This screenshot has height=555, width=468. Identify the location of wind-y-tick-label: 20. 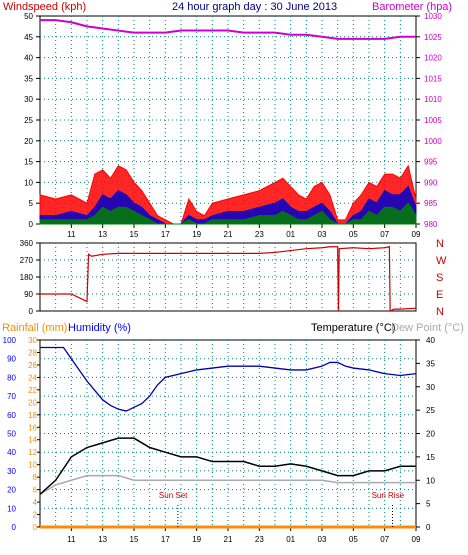
(28, 141).